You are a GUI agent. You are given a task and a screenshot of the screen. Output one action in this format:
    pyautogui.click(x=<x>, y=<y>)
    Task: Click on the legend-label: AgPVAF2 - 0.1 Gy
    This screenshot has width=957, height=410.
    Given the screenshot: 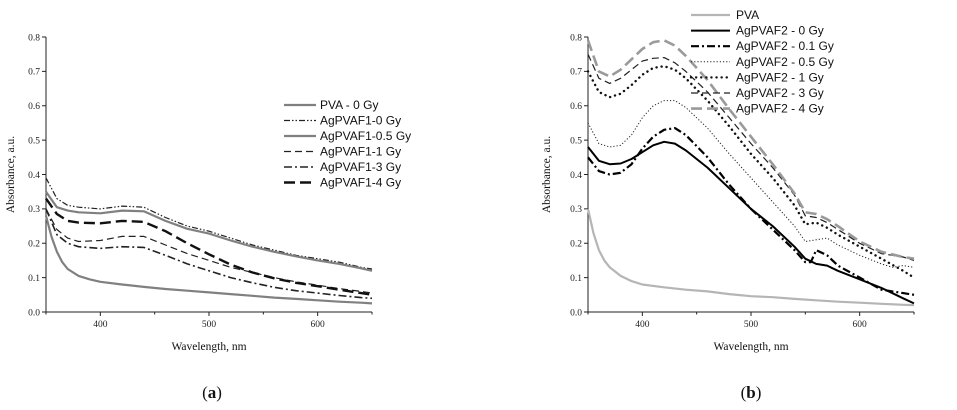 What is the action you would take?
    pyautogui.click(x=785, y=46)
    